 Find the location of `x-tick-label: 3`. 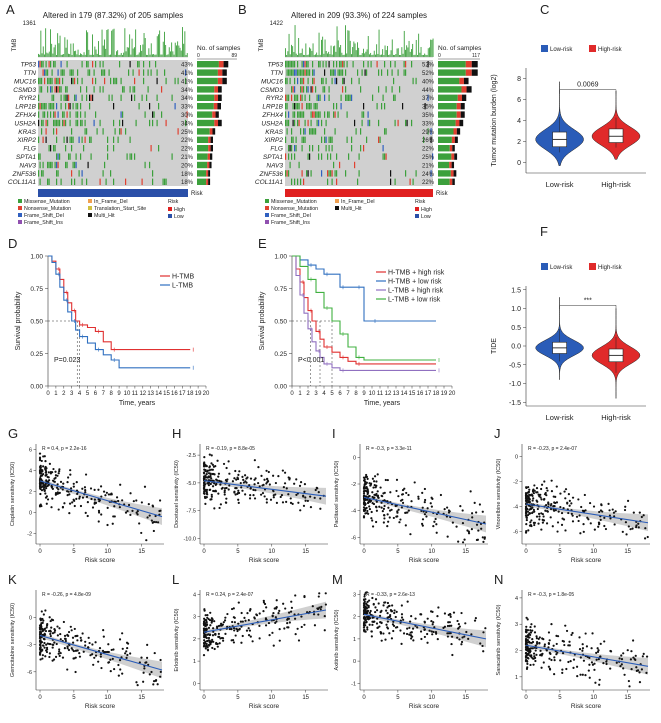

x-tick-label: 3 is located at coordinates (72, 394).